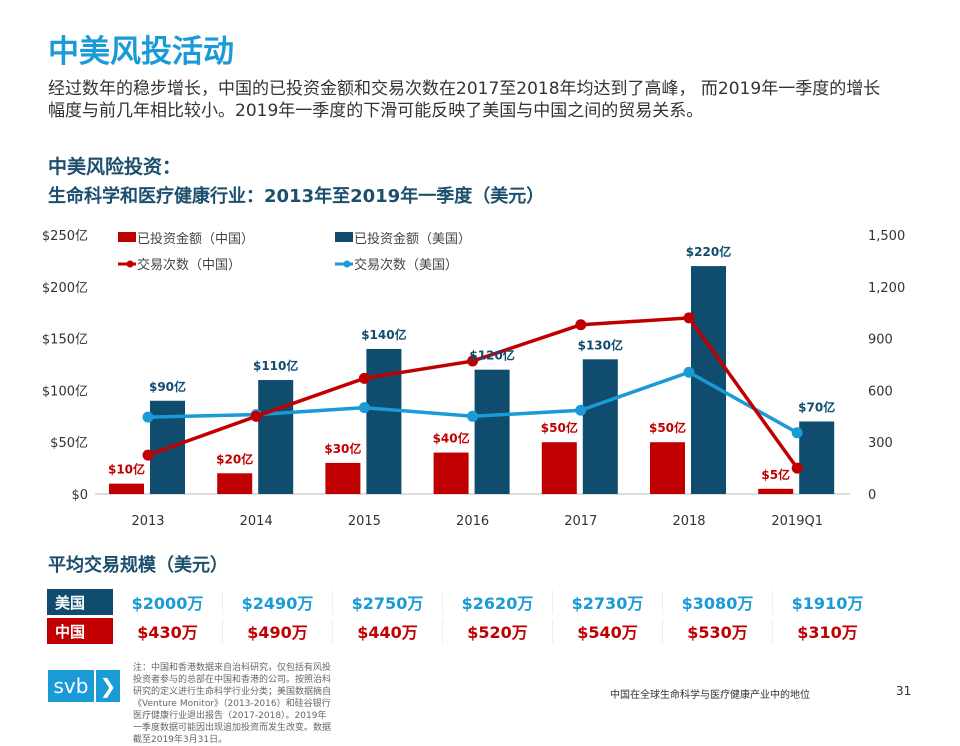 This screenshot has width=960, height=746. I want to click on chart-heading: 中美风险投资：, so click(115, 167).